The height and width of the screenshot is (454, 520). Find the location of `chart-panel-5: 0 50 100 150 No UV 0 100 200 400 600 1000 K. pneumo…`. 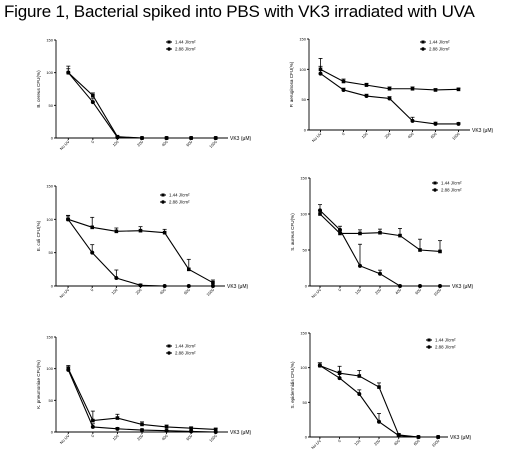

chart-panel-5: 0 50 100 150 No UV 0 100 200 400 600 1000 K. pneumo… is located at coordinates (144, 390).